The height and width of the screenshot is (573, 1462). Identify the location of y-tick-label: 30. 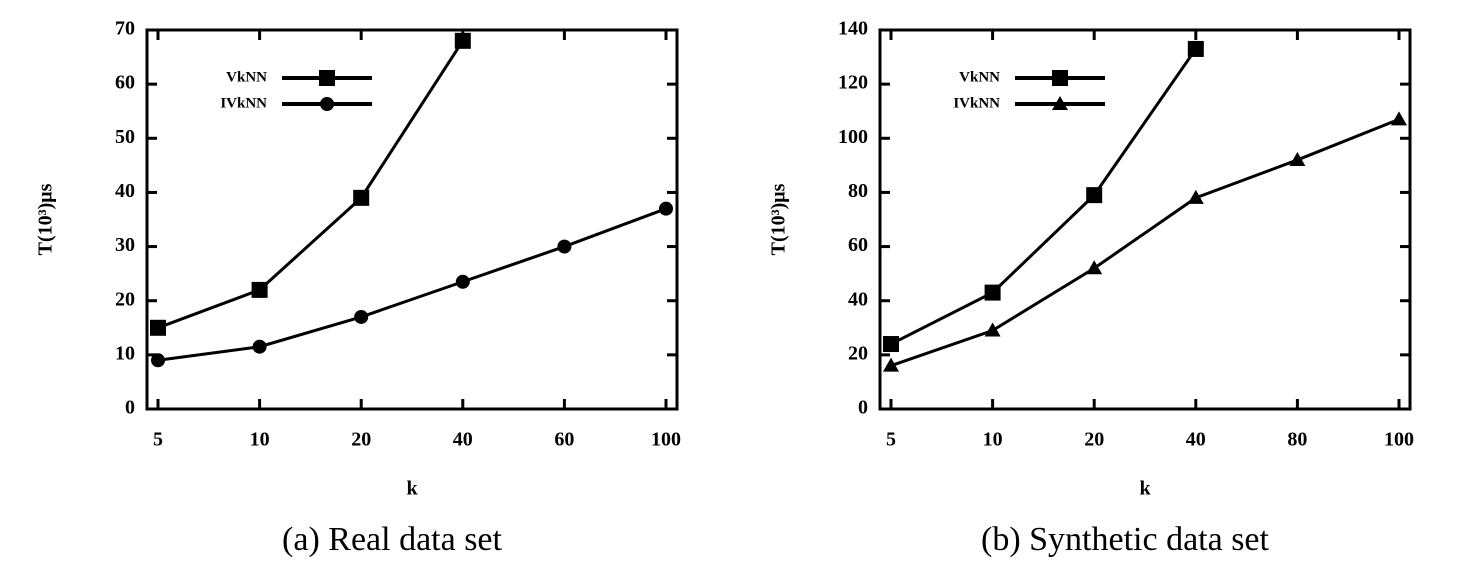
(125, 245).